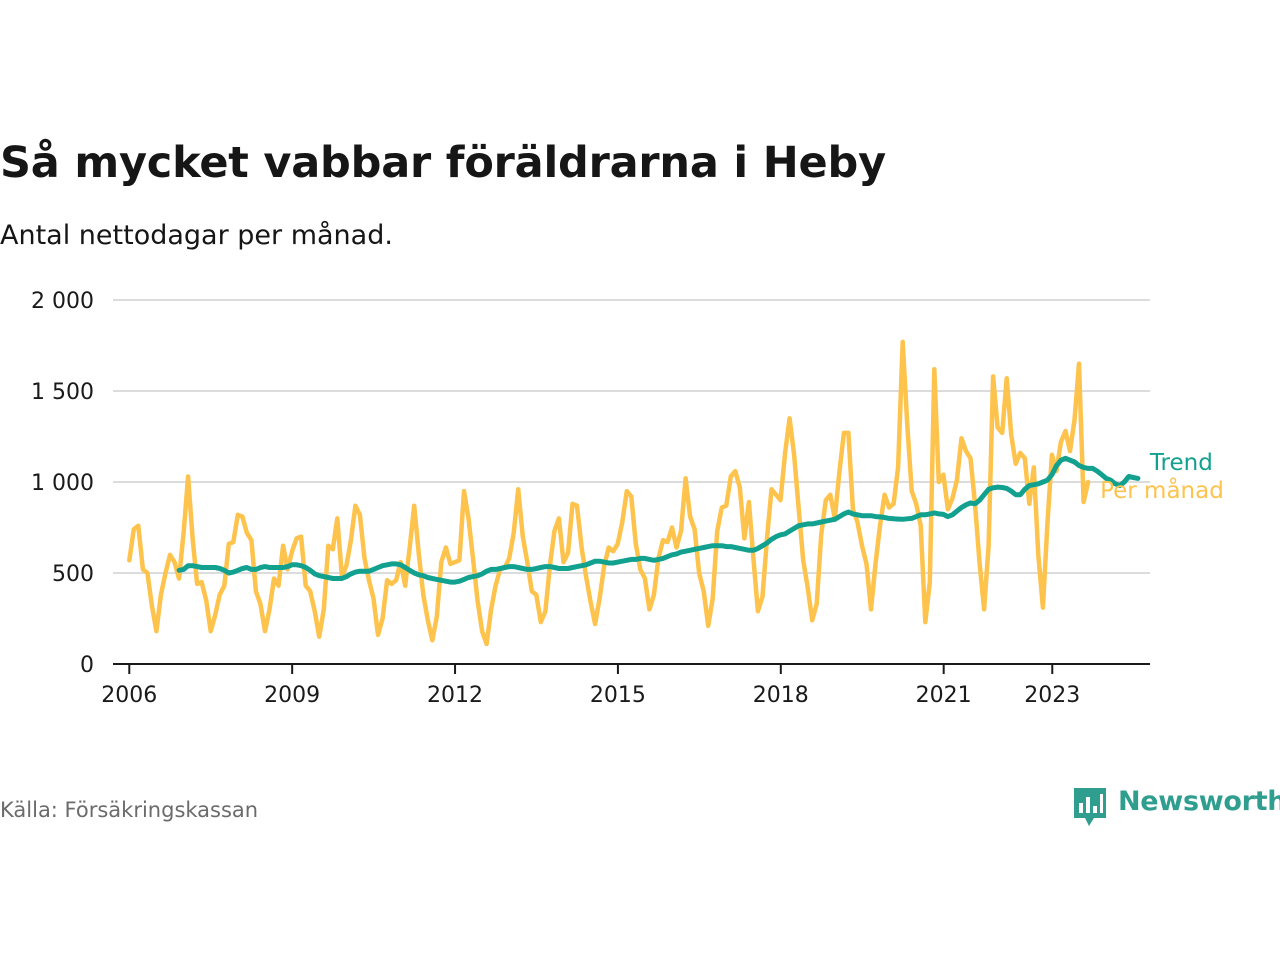  I want to click on x-tick-label: 2018, so click(781, 695).